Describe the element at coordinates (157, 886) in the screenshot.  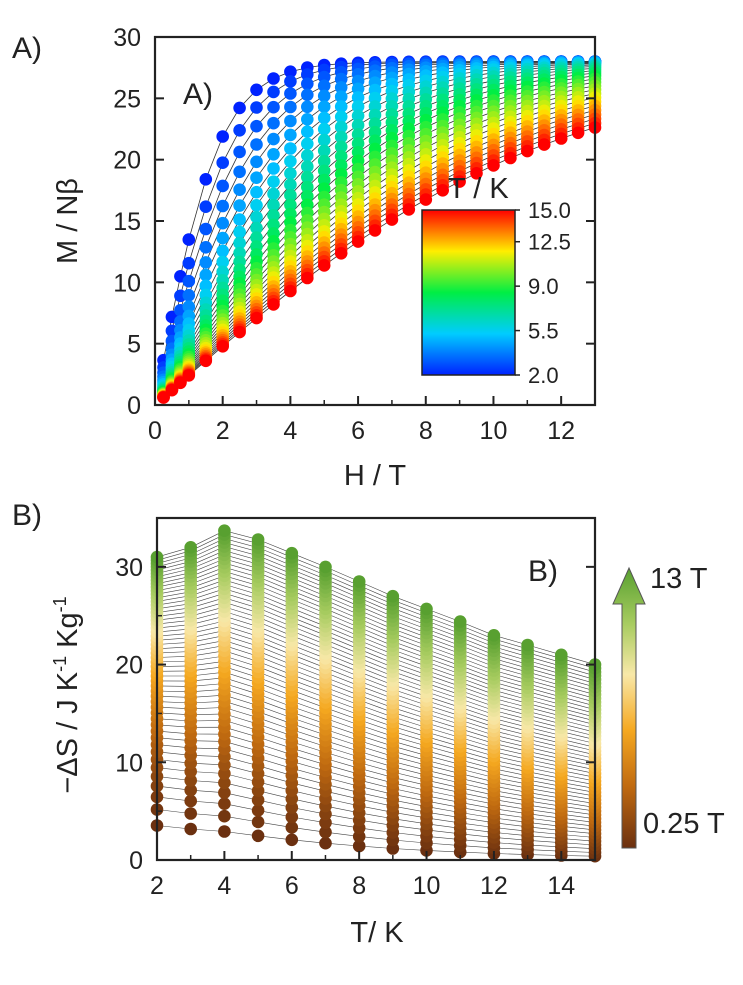
I see `panel-b-x-tick-label: 2` at that location.